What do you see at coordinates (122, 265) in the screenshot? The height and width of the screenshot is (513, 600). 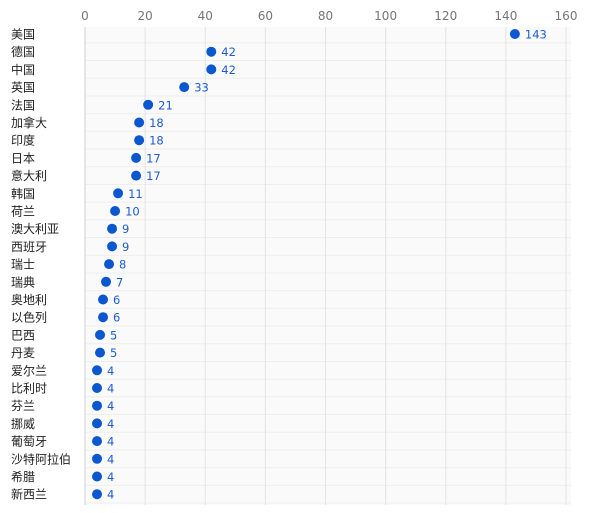 I see `data-label: 8` at bounding box center [122, 265].